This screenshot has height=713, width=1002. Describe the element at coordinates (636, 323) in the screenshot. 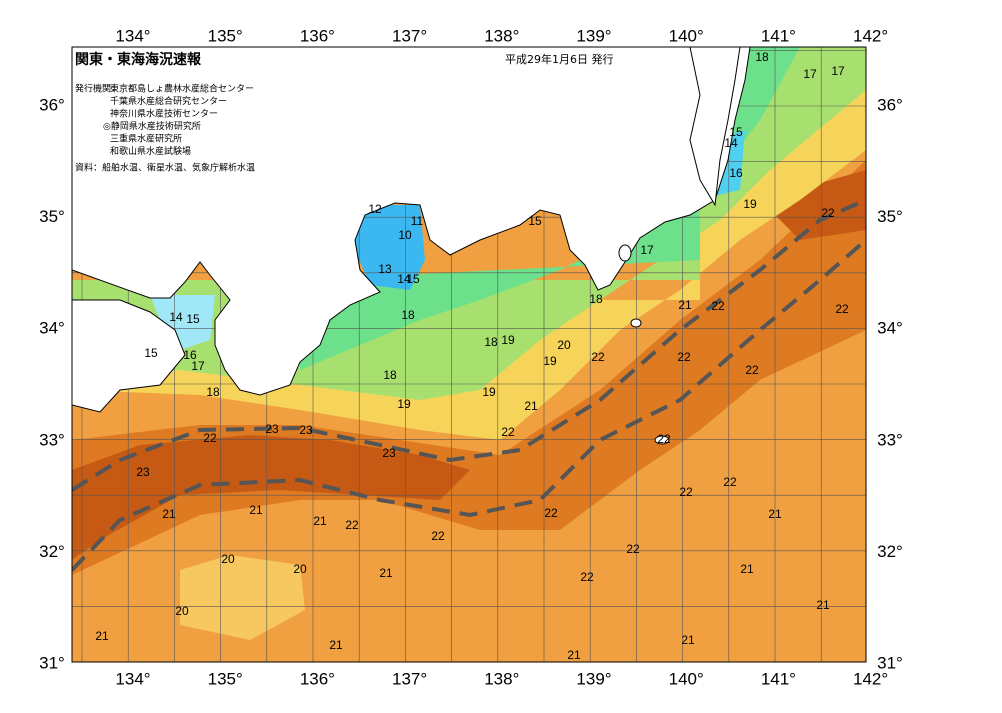

I see `island-miyake` at that location.